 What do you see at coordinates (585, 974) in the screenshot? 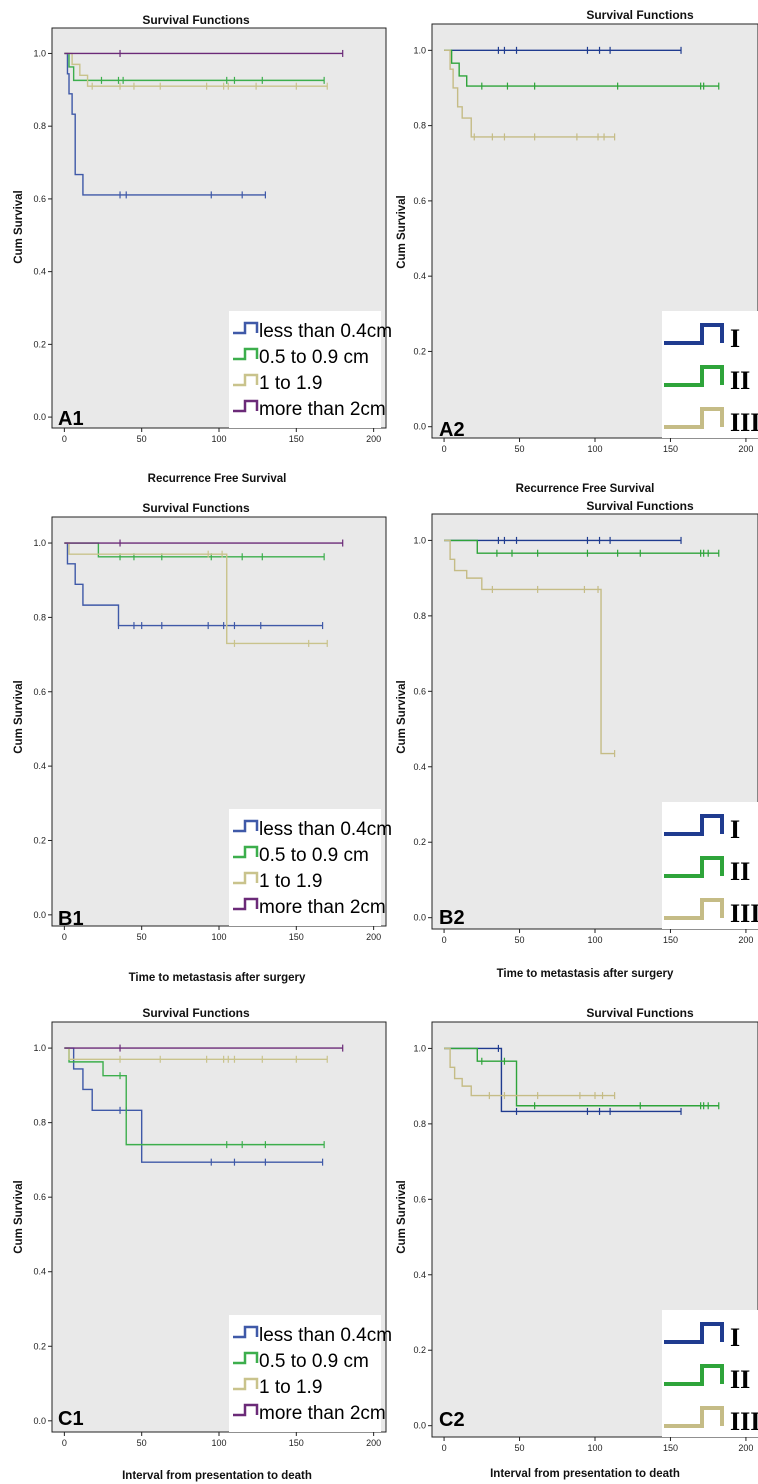
I see `x-axis-label: Time to metastasis after surgery` at bounding box center [585, 974].